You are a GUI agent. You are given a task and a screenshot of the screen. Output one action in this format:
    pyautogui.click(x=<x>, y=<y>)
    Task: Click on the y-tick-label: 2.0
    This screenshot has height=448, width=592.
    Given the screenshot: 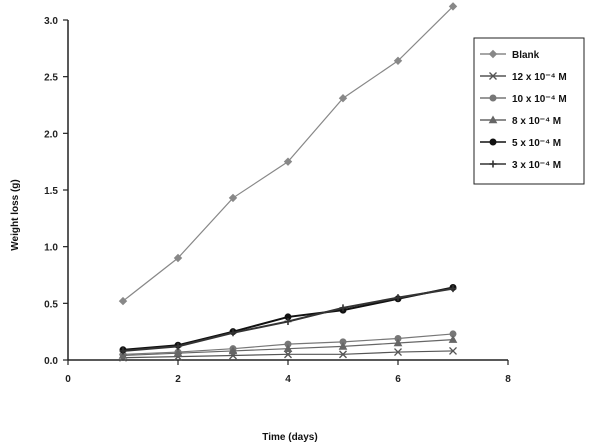 What is the action you would take?
    pyautogui.click(x=51, y=134)
    